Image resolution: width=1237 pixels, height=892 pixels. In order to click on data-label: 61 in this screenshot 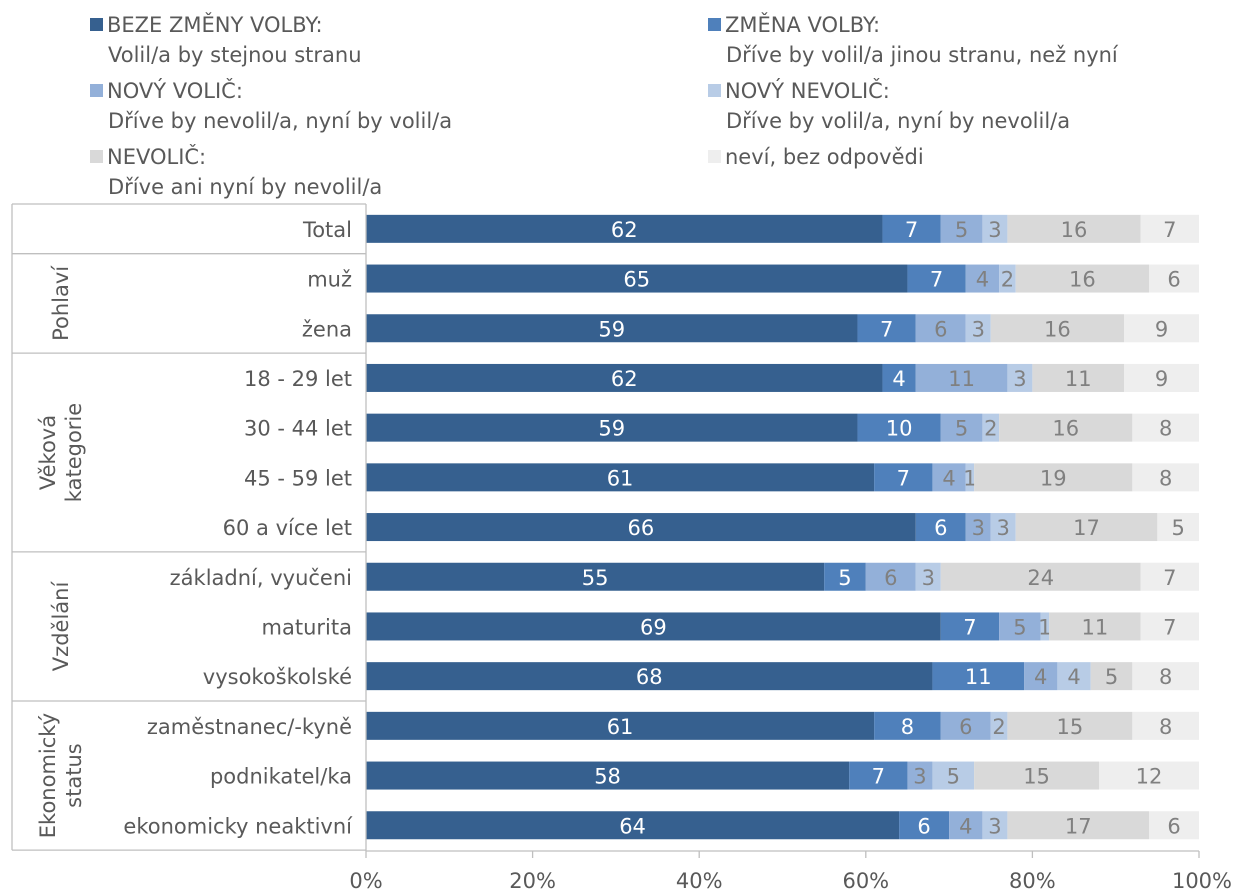, I will do `click(620, 727)`.